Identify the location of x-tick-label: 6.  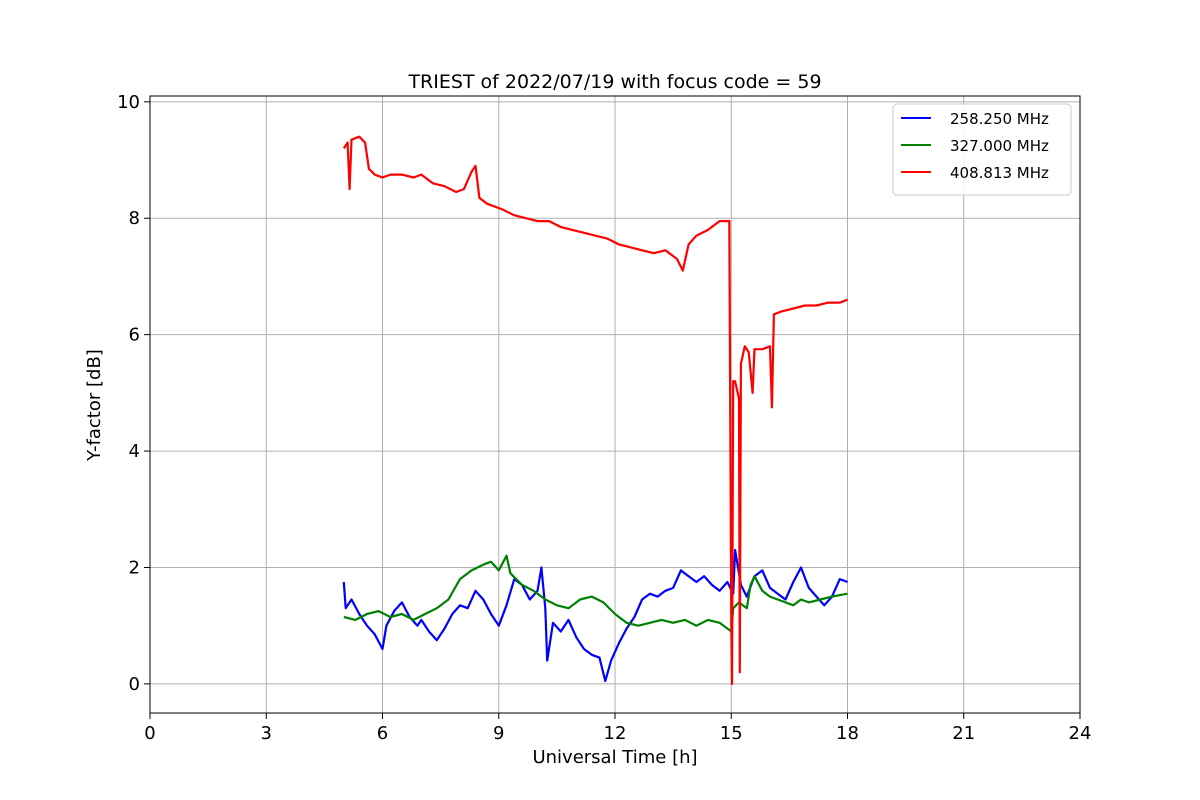
(382, 733).